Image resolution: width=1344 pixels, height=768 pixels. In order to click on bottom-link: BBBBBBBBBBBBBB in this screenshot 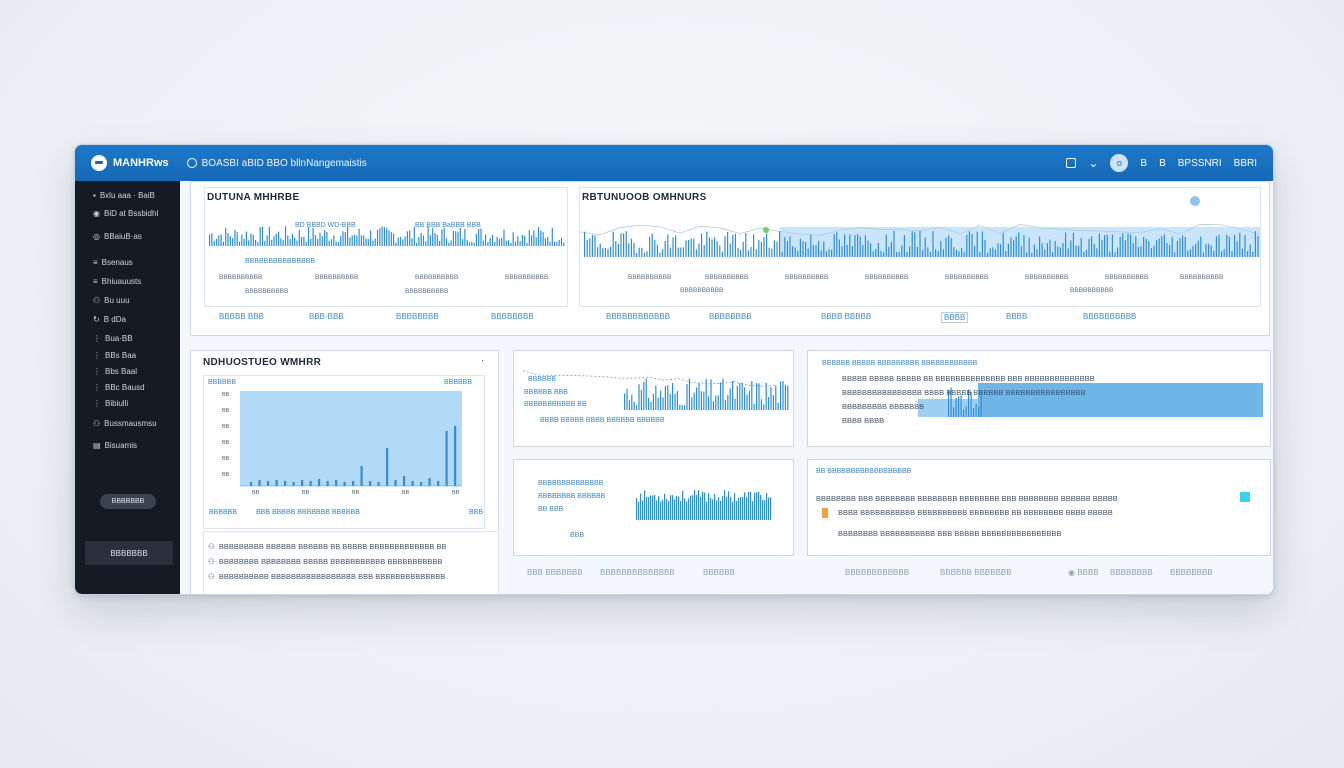, I will do `click(637, 572)`.